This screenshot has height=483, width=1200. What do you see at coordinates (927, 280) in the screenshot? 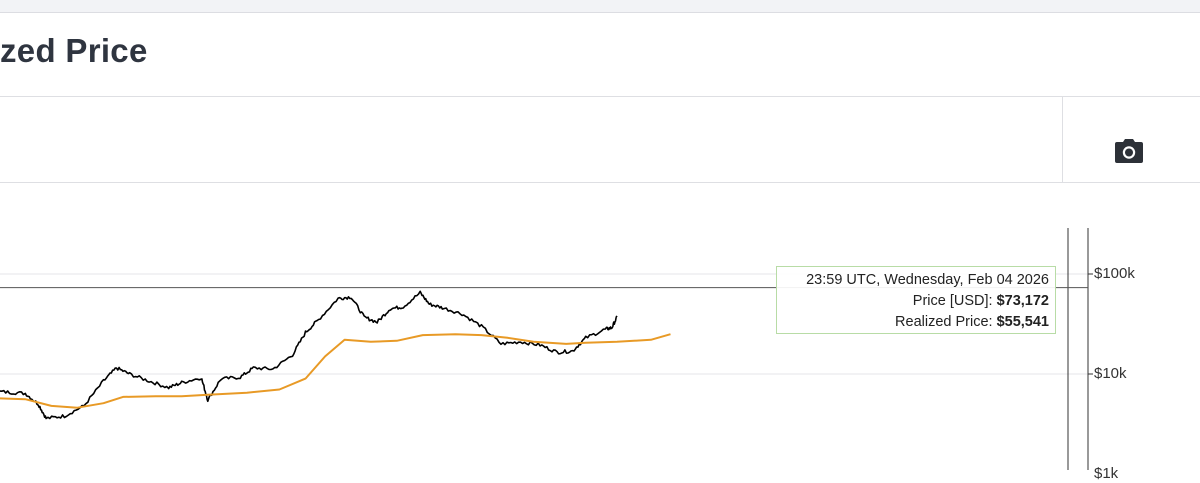
I see `tooltip-timestamp: 23:59 UTC, Wednesday, Feb 04 2026` at bounding box center [927, 280].